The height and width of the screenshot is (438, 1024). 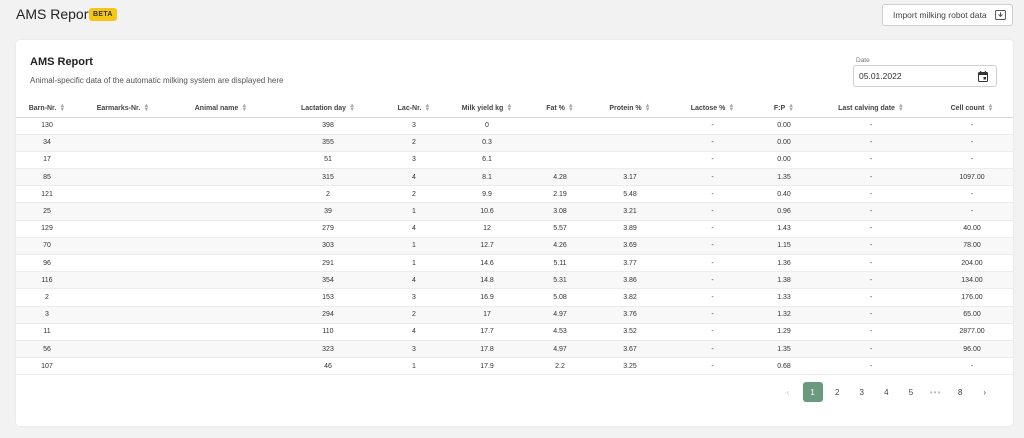 What do you see at coordinates (487, 332) in the screenshot?
I see `table-cell: 17.7` at bounding box center [487, 332].